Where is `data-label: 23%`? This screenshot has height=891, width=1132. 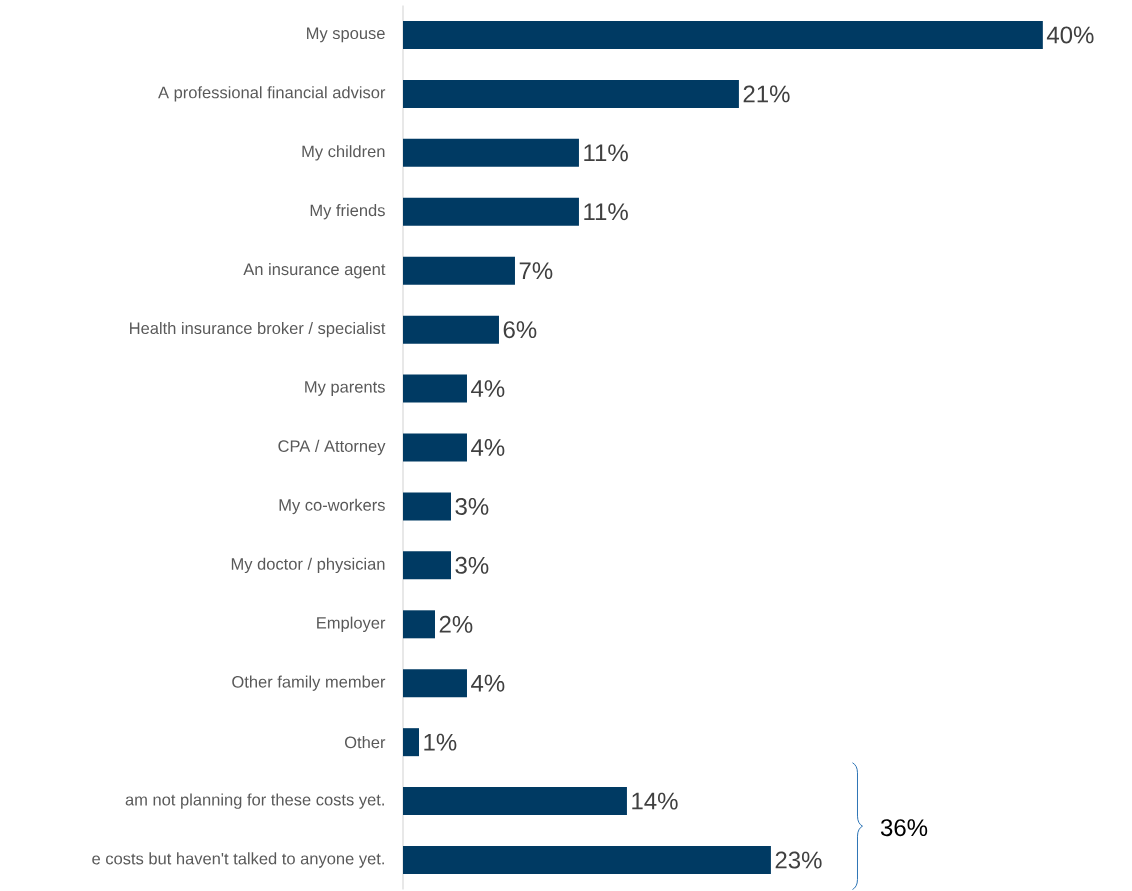
data-label: 23% is located at coordinates (798, 860).